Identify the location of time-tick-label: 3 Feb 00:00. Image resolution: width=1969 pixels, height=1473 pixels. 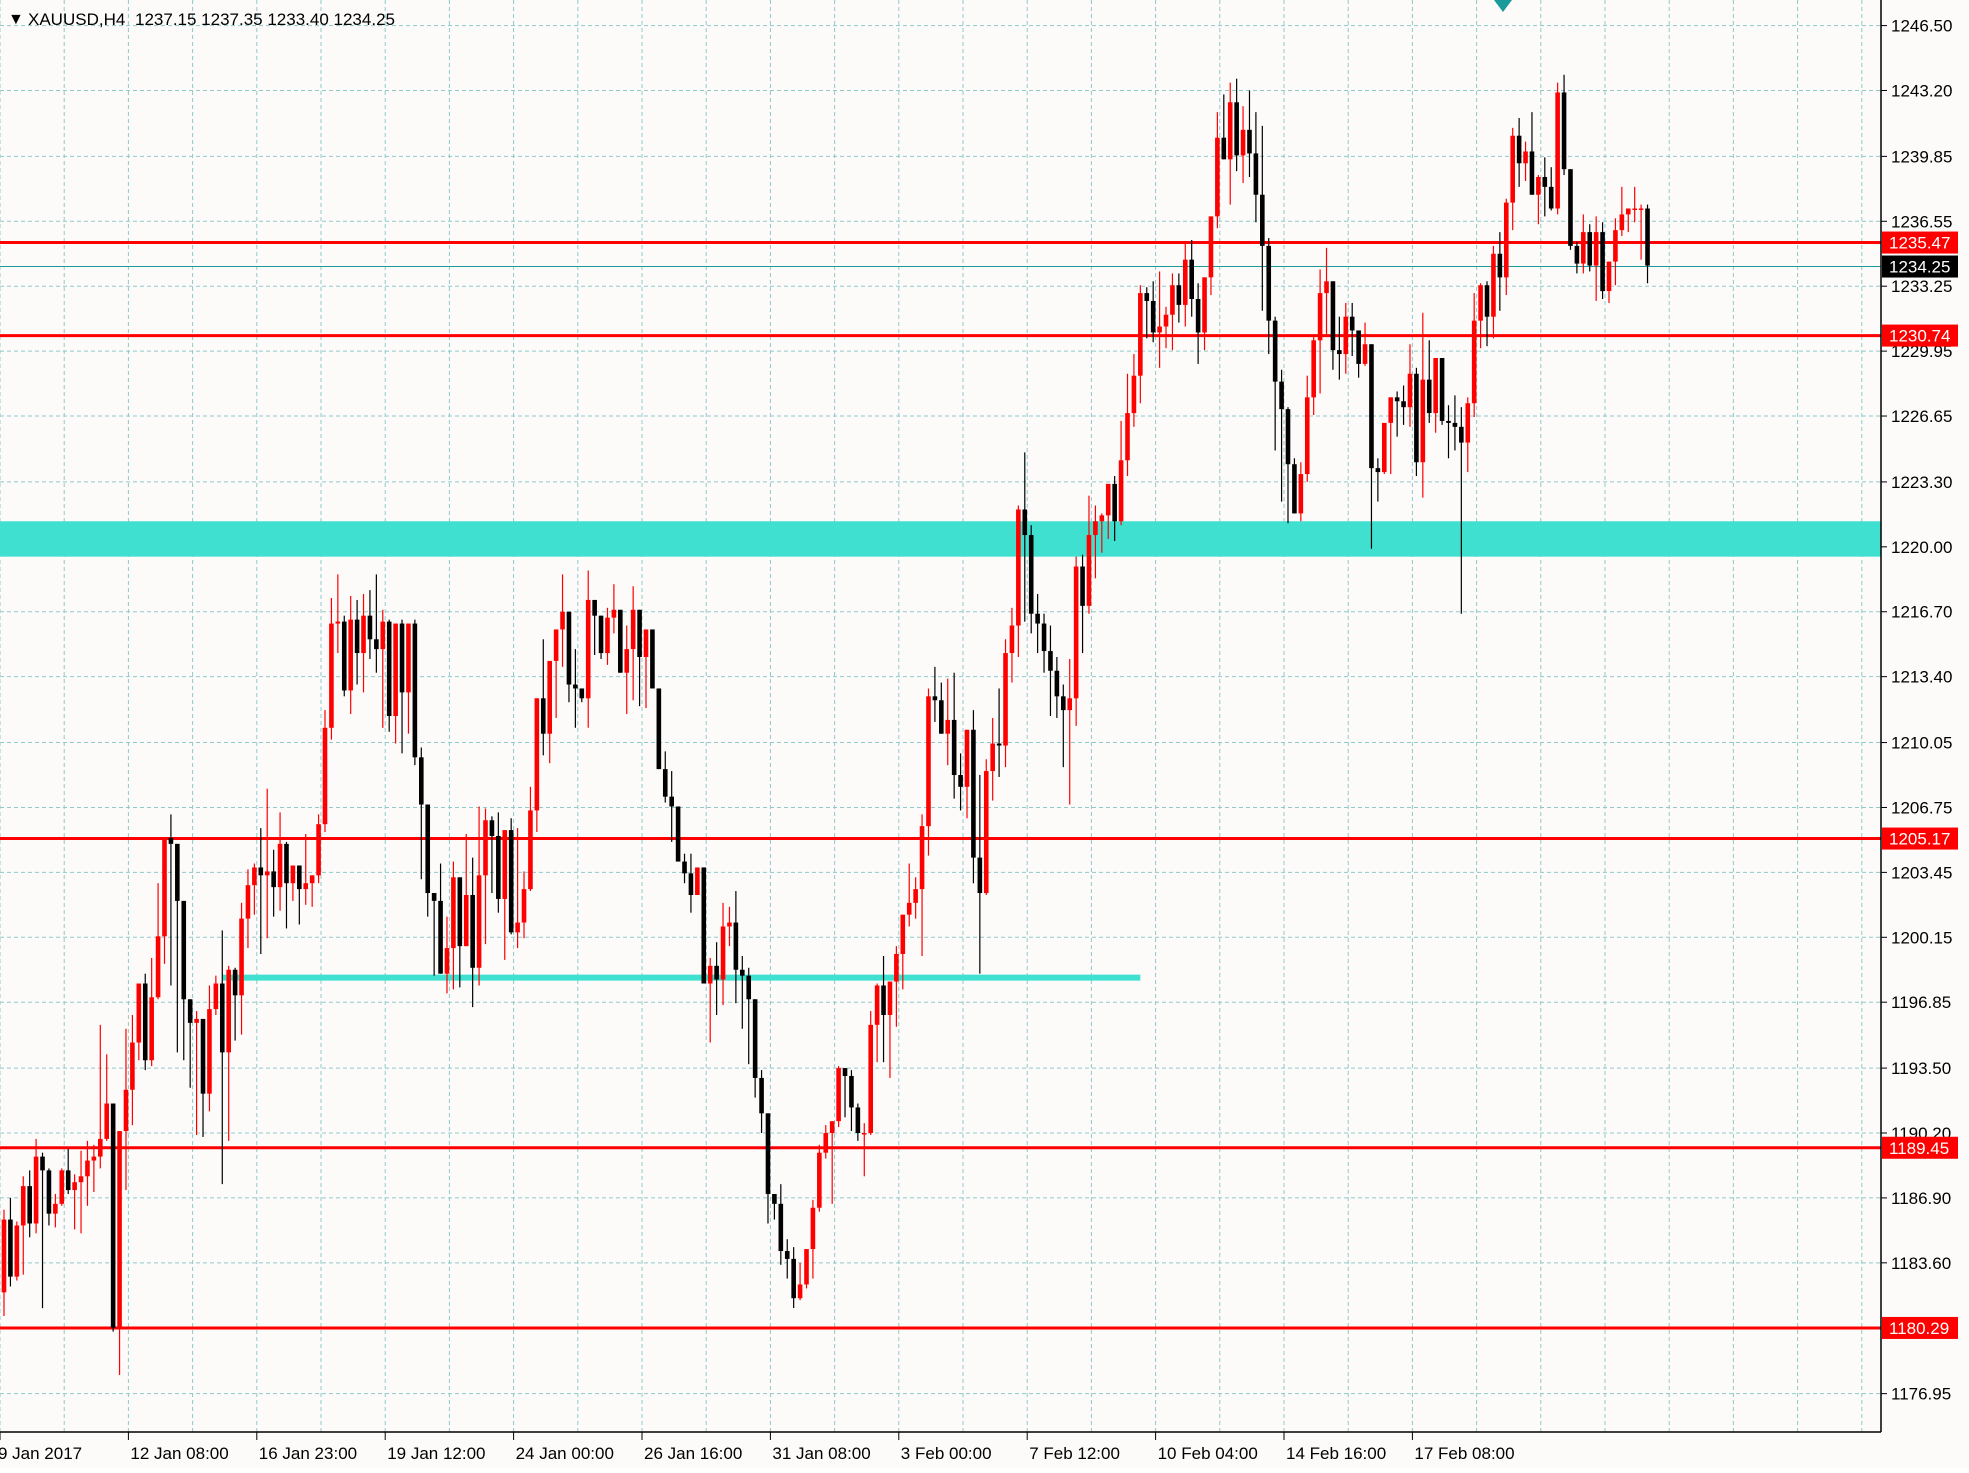
(946, 1453).